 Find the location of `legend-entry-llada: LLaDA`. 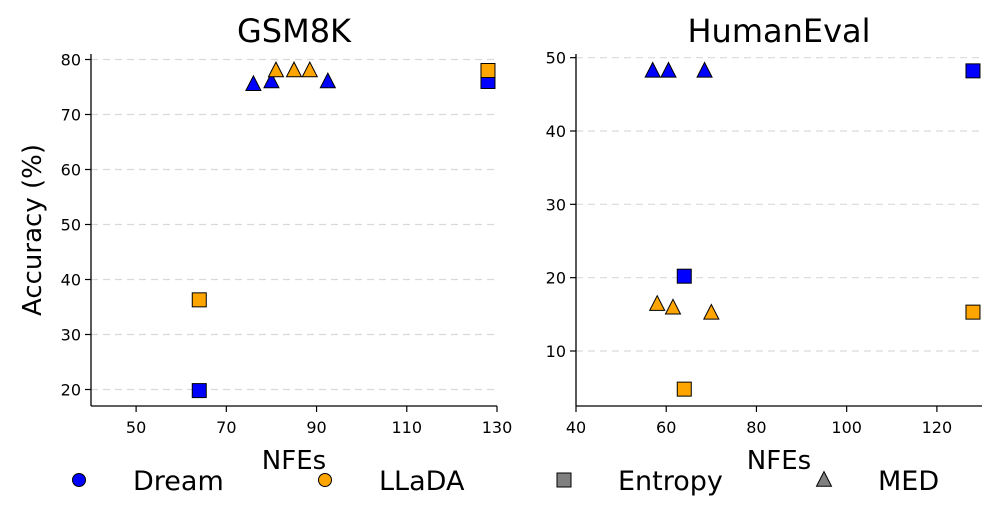

legend-entry-llada: LLaDA is located at coordinates (391, 481).